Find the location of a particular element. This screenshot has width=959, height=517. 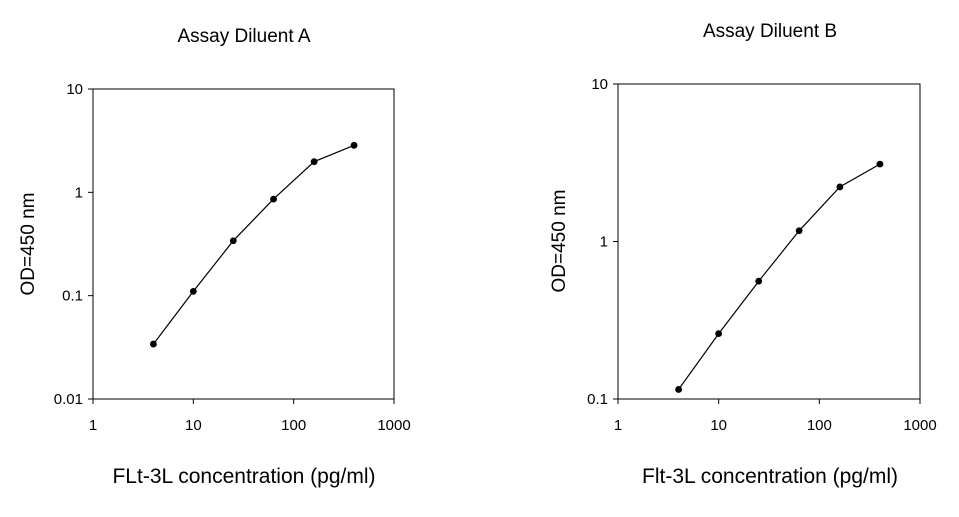

chart-a-title: Assay Diluent A is located at coordinates (243, 36).